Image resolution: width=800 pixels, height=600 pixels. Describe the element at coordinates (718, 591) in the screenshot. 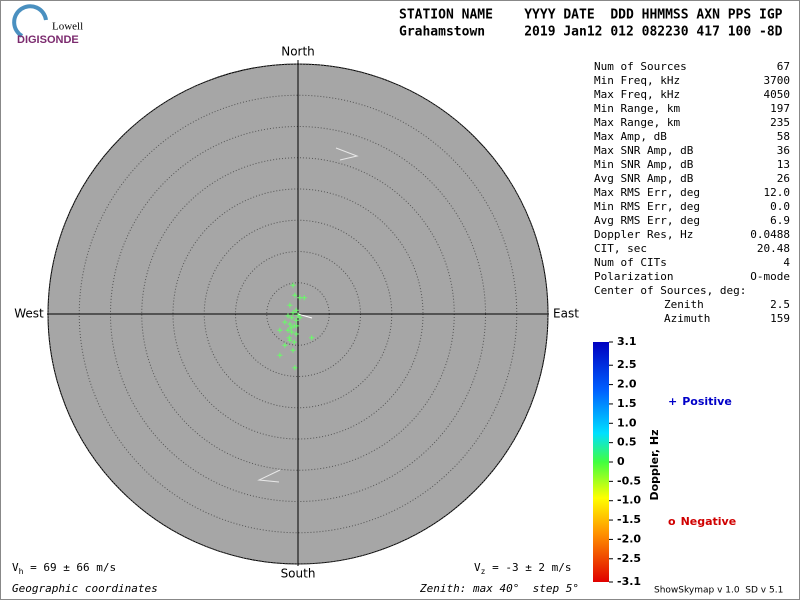

I see `version: ShowSkymap v 1.0 SD v 5.1` at that location.